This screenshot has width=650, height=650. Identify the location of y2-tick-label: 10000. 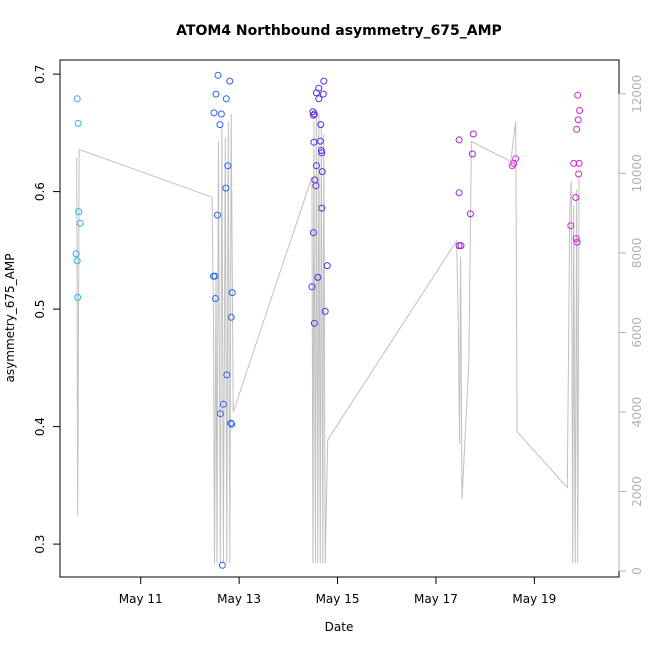
(637, 173).